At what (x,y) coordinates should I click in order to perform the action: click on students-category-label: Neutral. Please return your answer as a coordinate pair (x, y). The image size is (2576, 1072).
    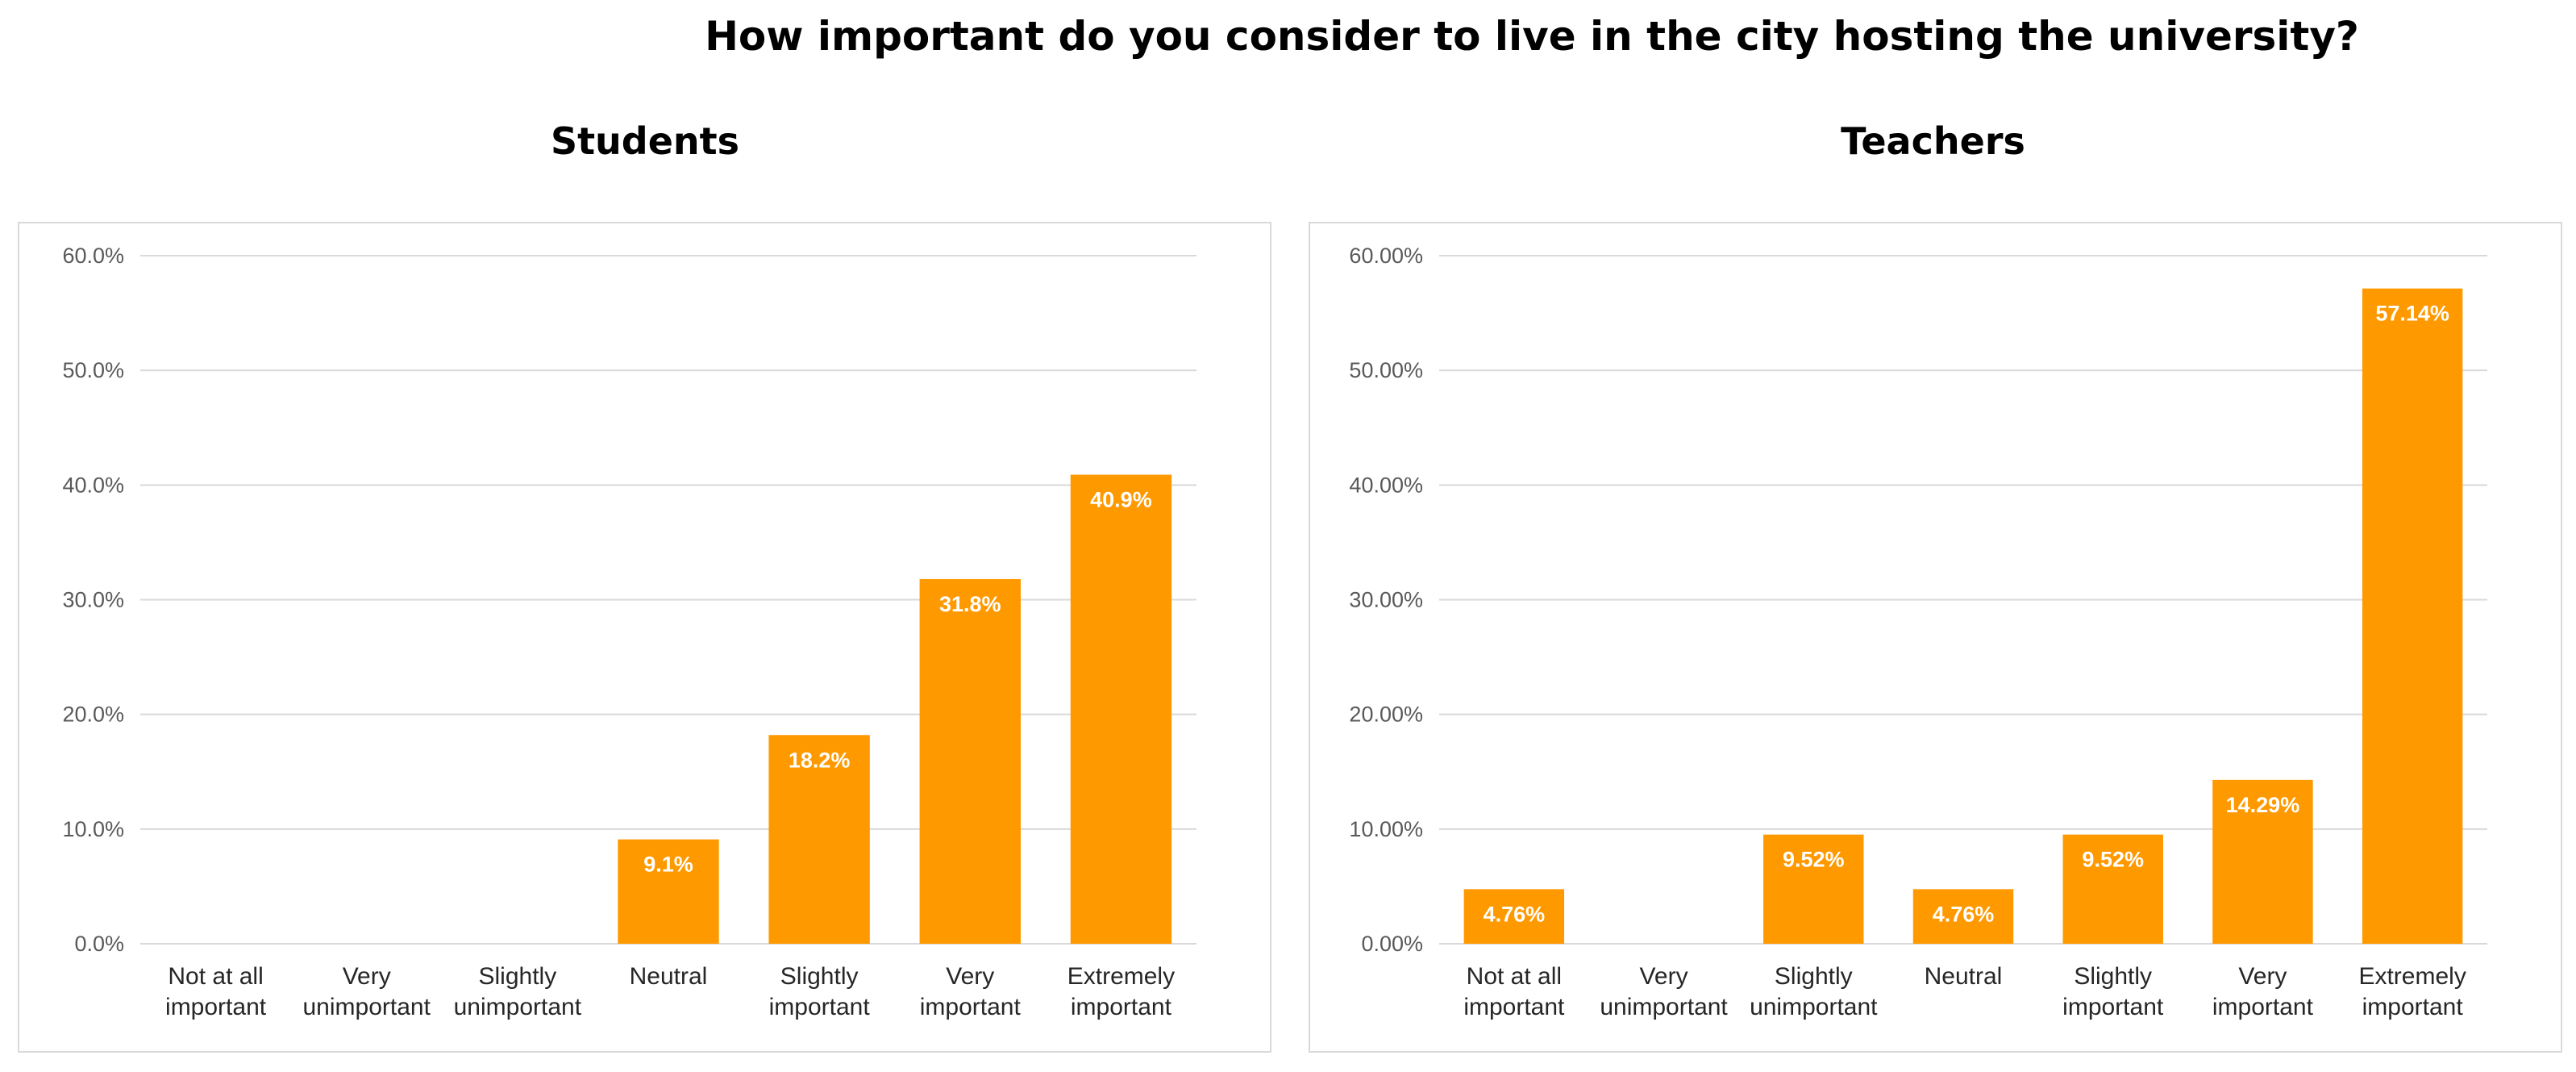
    Looking at the image, I should click on (669, 976).